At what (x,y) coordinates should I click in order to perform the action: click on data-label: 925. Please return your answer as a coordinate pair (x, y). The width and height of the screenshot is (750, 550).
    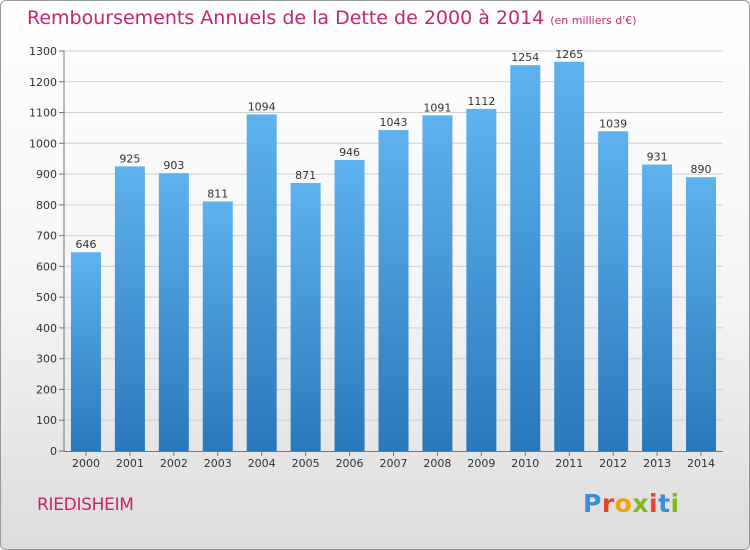
    Looking at the image, I should click on (129, 158).